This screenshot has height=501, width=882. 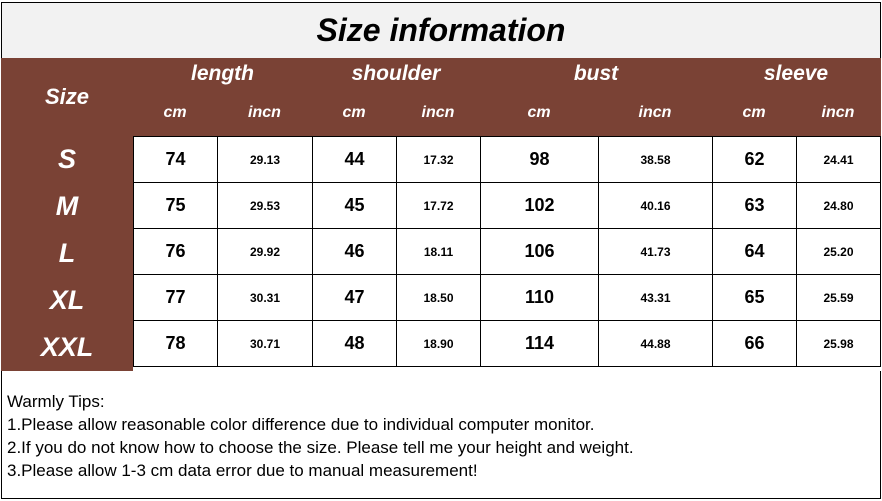 I want to click on cell-inch: 41.73, so click(x=655, y=251).